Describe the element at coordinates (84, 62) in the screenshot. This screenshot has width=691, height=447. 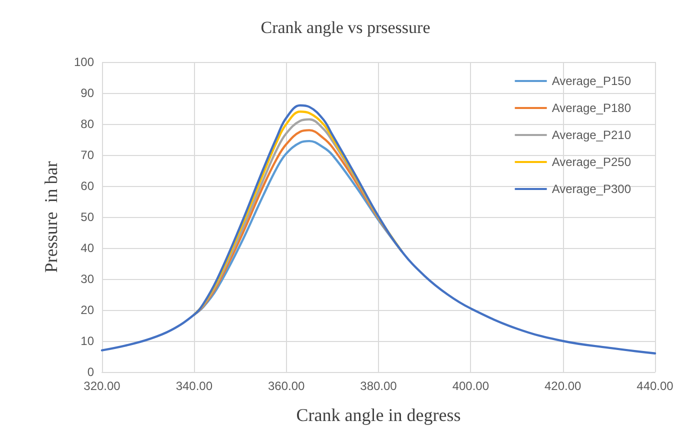
I see `y-tick-label: 100` at that location.